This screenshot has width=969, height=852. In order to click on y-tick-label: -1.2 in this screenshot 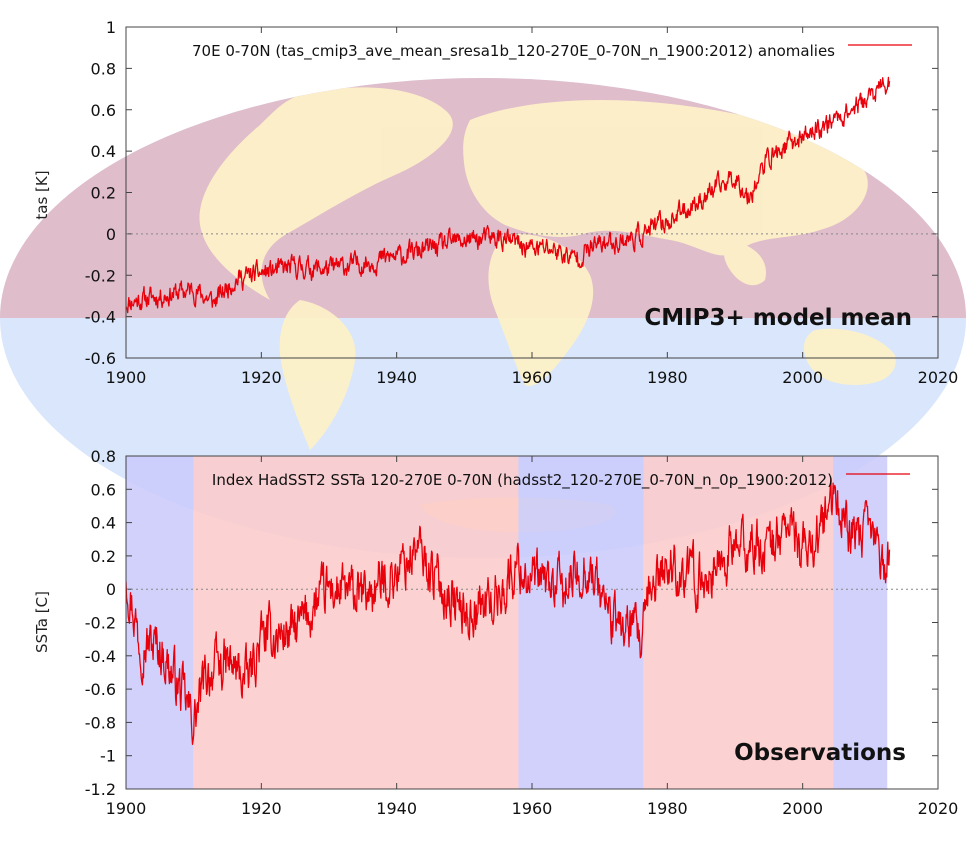, I will do `click(100, 789)`.